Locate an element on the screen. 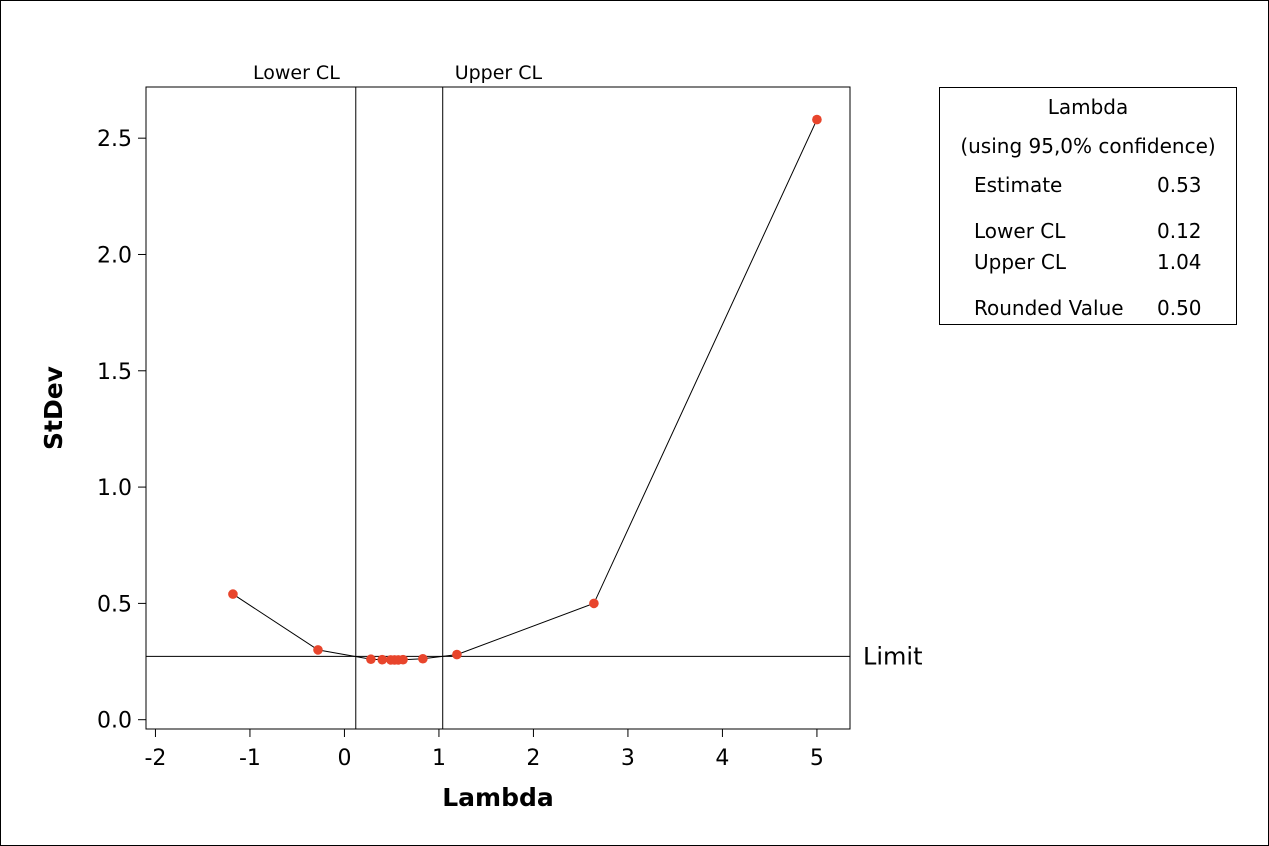 The width and height of the screenshot is (1269, 846). rounded-value-label: Rounded Value is located at coordinates (1049, 308).